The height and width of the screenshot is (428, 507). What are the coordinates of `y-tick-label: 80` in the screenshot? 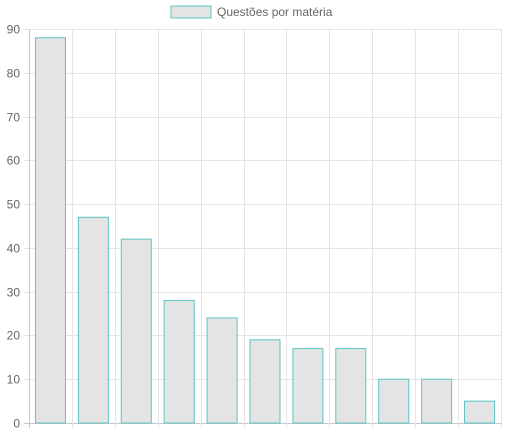 It's located at (14, 74).